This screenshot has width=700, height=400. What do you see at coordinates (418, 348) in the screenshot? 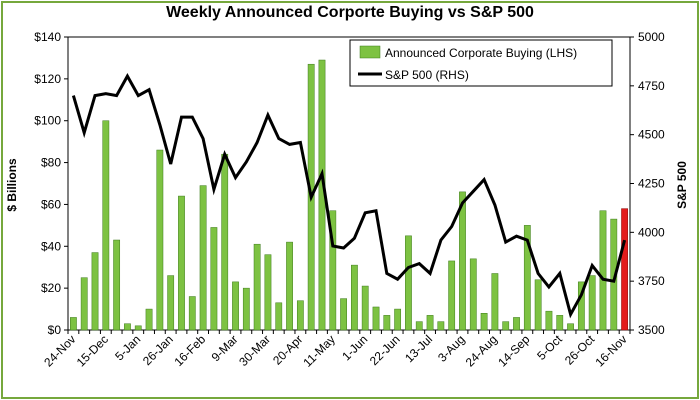
I see `x-tick-label: 13-Jul` at bounding box center [418, 348].